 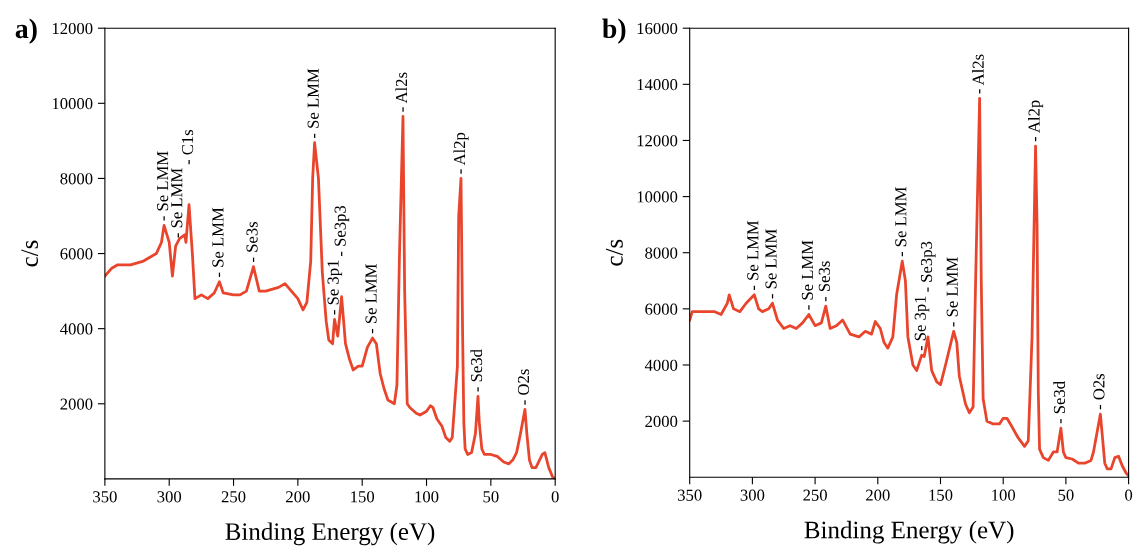 What do you see at coordinates (657, 85) in the screenshot?
I see `y-tick-label: 14000` at bounding box center [657, 85].